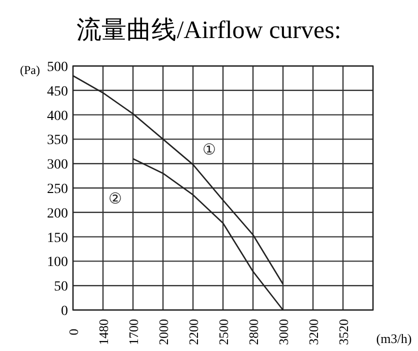 The image size is (418, 351). What do you see at coordinates (73, 332) in the screenshot?
I see `x-tick-label: 0` at bounding box center [73, 332].